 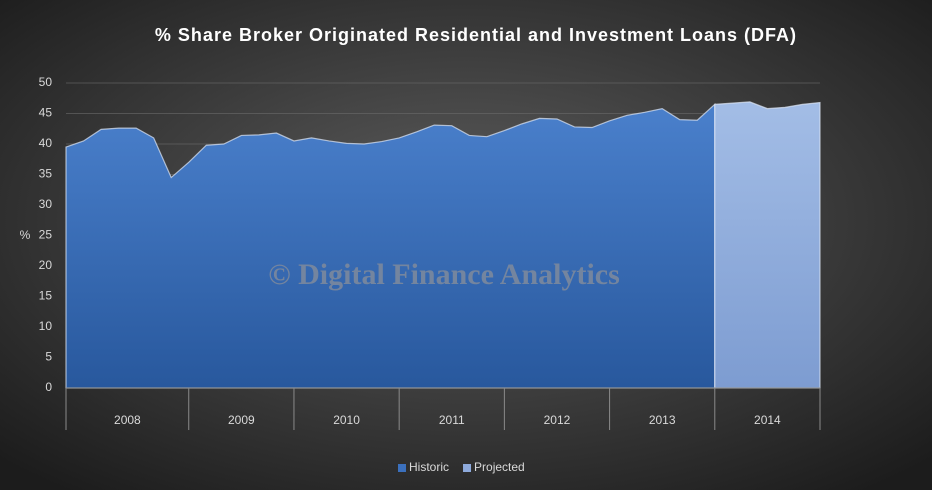 I want to click on legend-label: Projected, so click(x=499, y=467).